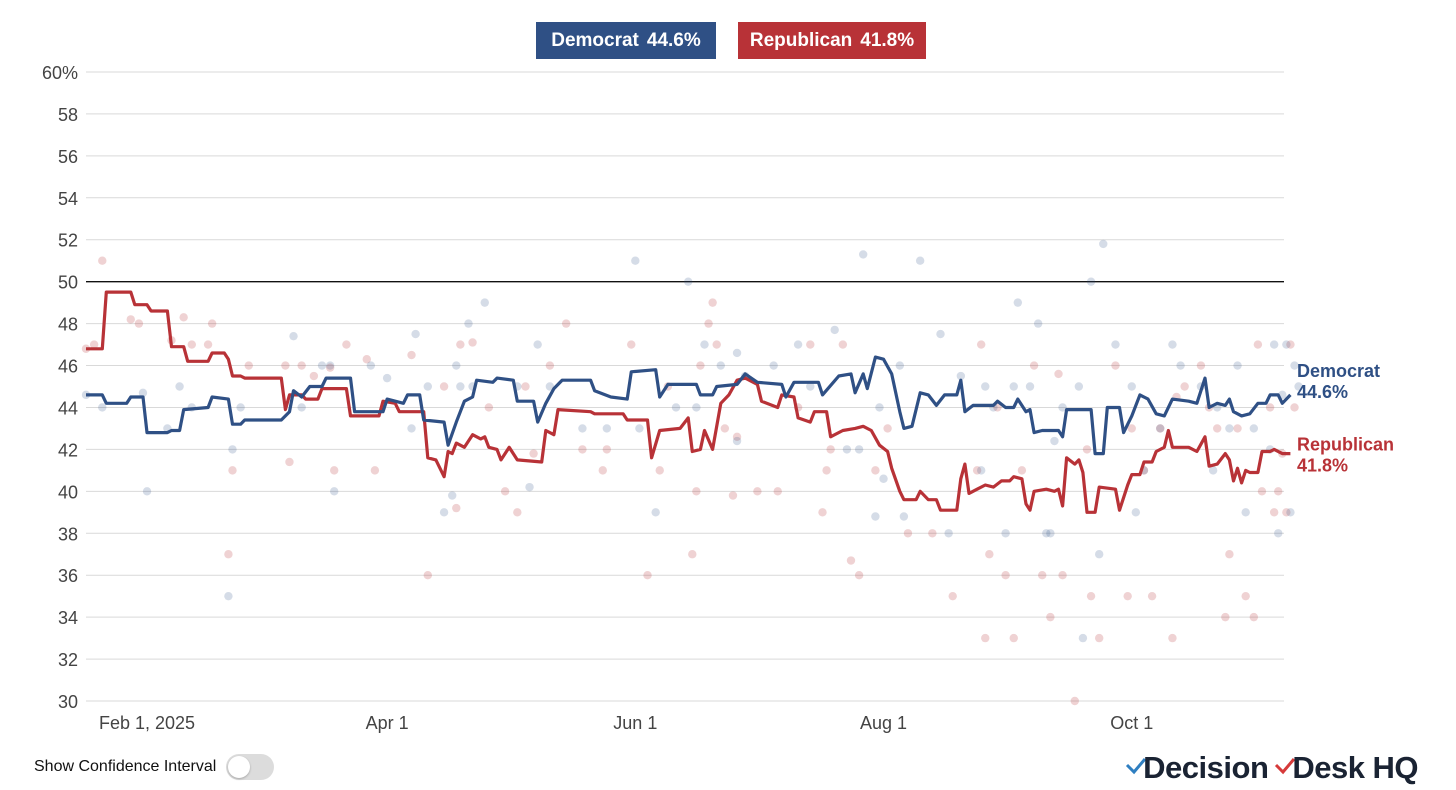  I want to click on y-tick-label: 54, so click(68, 199).